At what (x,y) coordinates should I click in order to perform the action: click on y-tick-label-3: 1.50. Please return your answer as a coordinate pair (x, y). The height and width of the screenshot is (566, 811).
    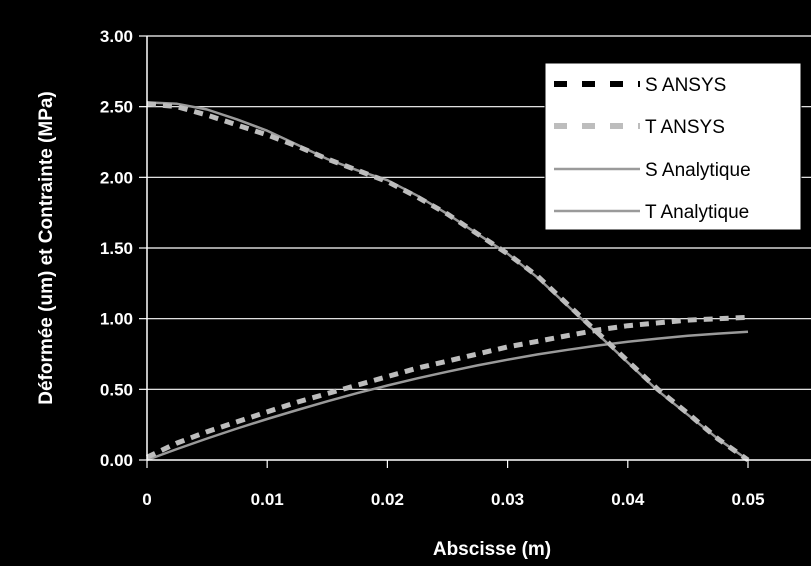
    Looking at the image, I should click on (116, 248).